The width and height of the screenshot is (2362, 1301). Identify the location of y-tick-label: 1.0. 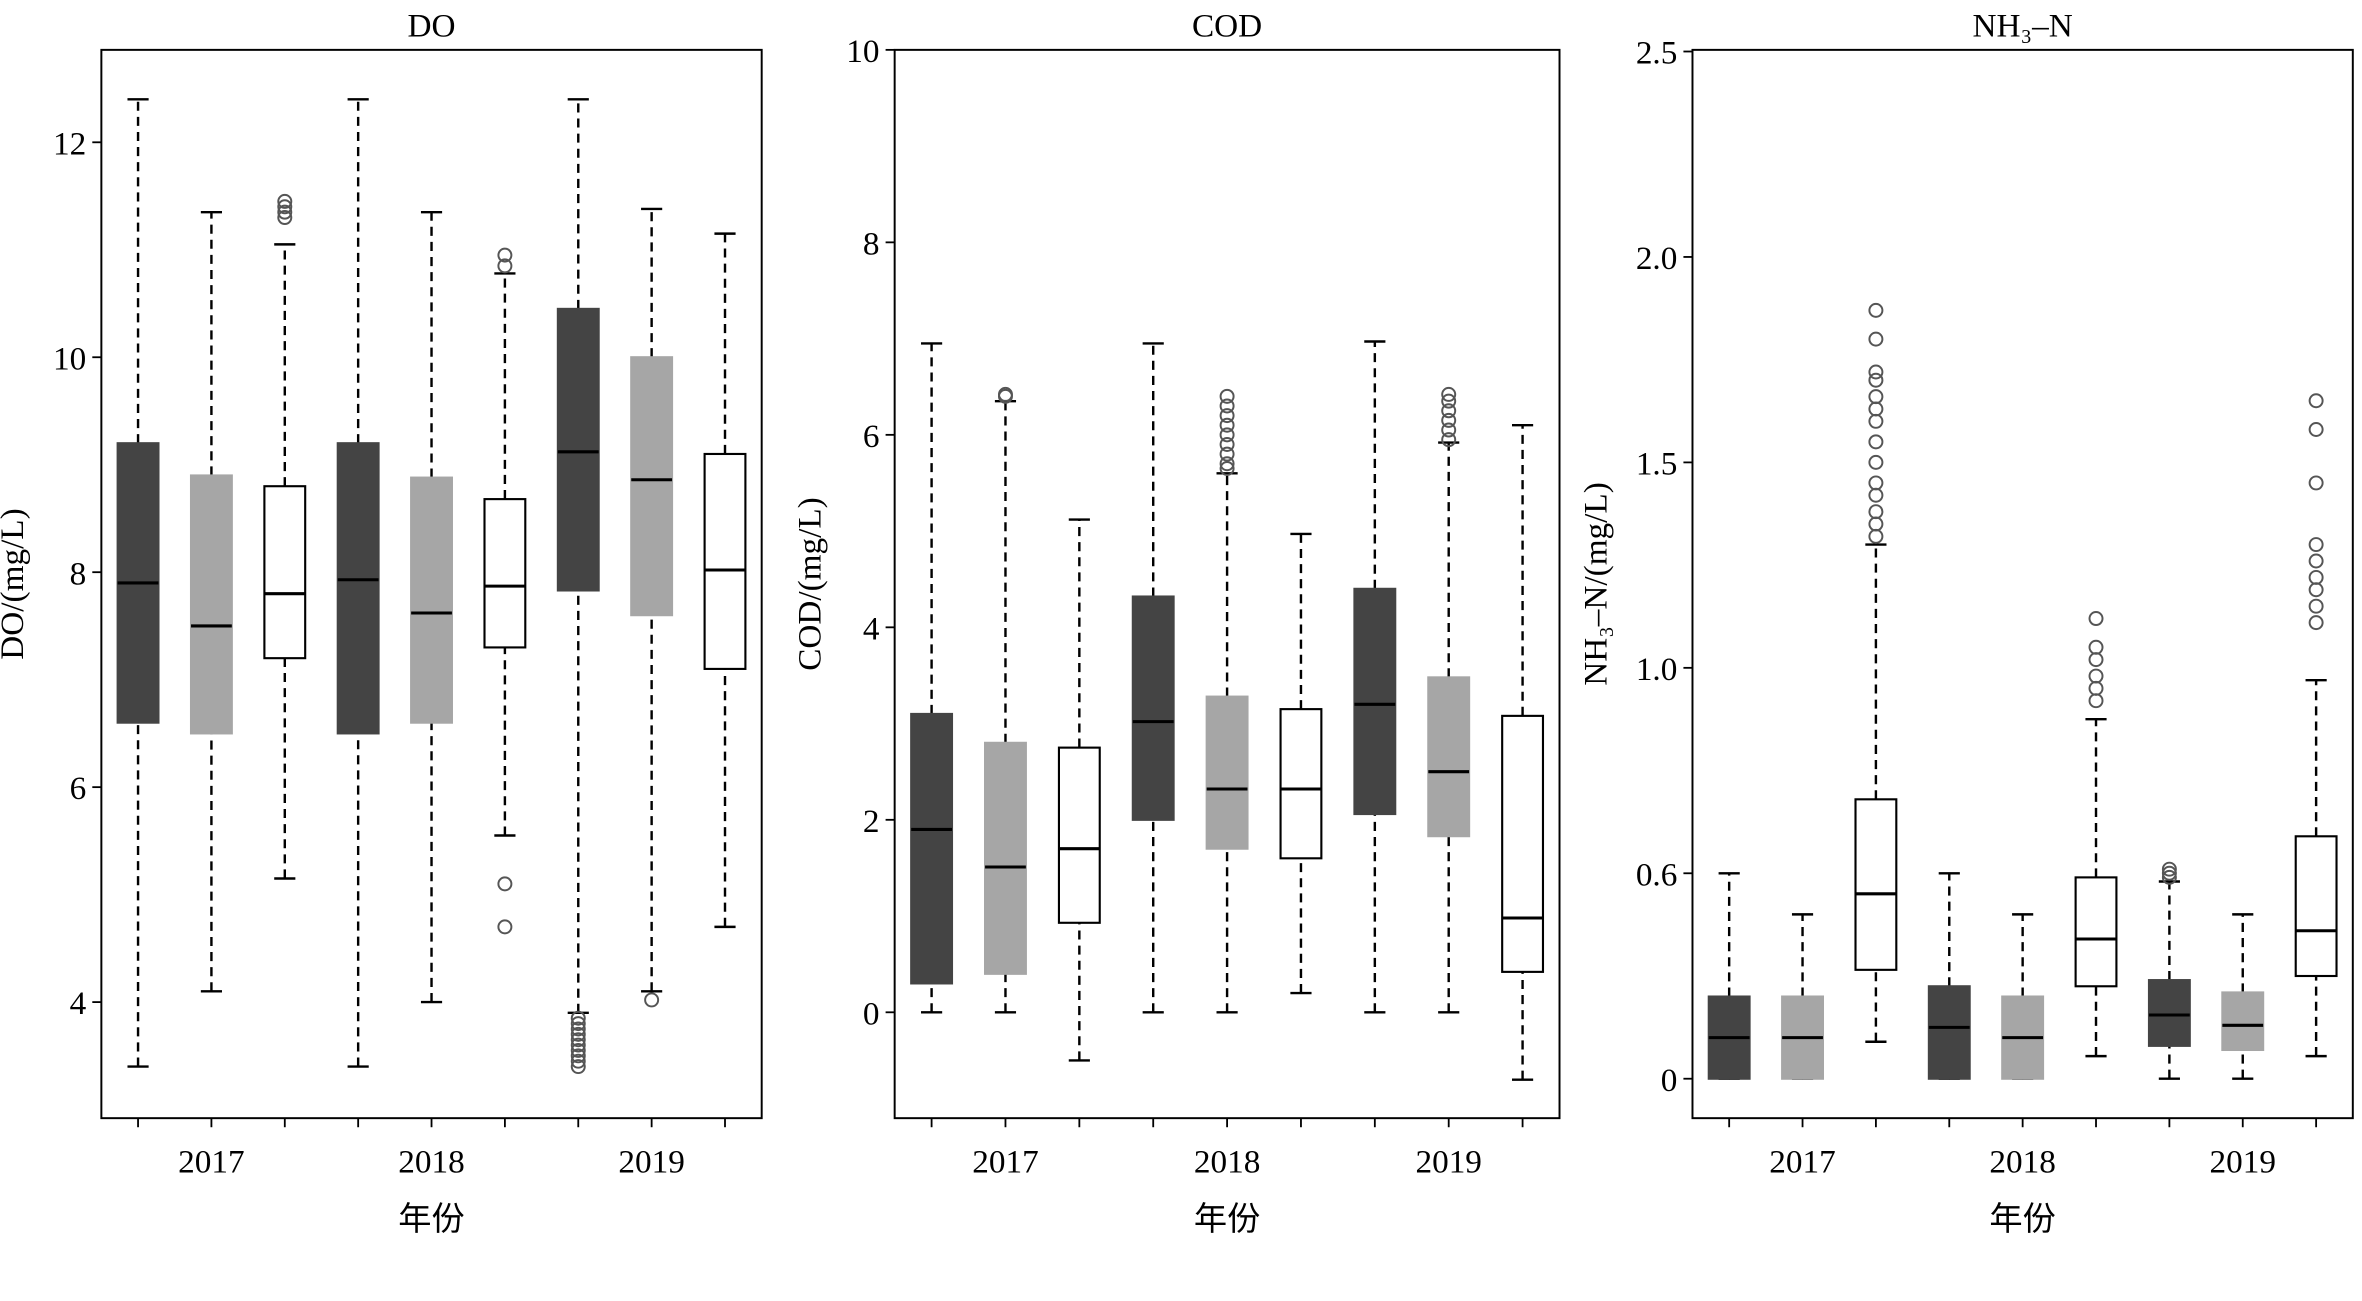
(1657, 669).